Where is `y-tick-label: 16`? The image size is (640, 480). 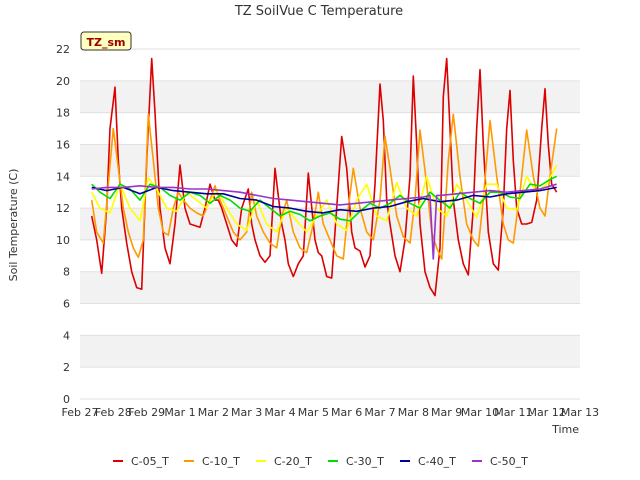
y-tick-label: 16 is located at coordinates (63, 144).